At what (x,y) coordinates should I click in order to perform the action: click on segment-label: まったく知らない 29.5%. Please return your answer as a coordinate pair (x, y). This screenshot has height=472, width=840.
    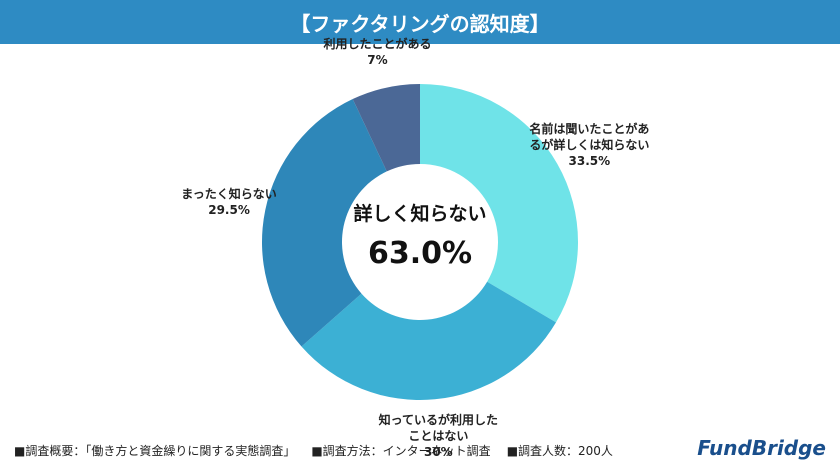
    Looking at the image, I should click on (229, 202).